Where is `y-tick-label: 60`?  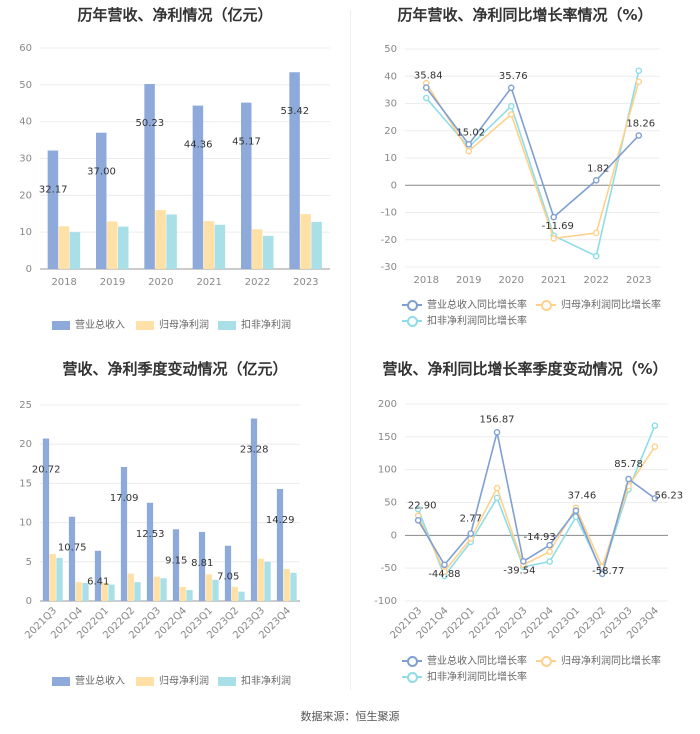 y-tick-label: 60 is located at coordinates (25, 48).